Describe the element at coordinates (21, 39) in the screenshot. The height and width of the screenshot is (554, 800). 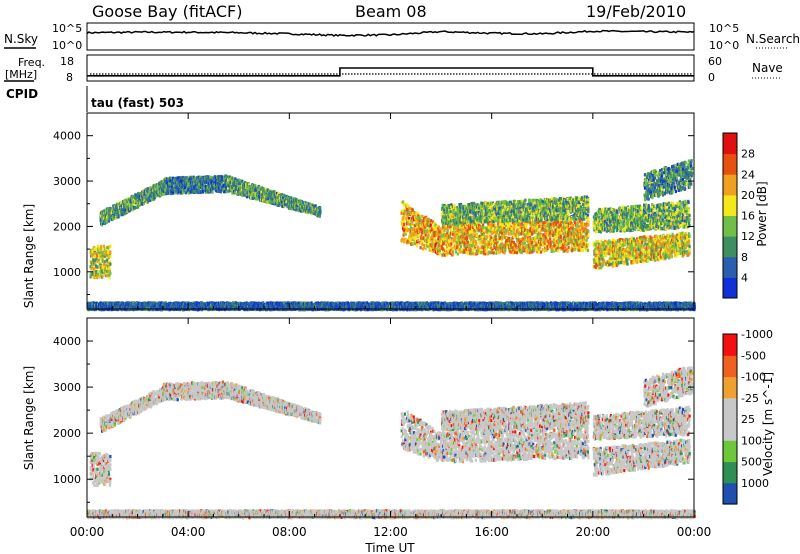
I see `nsky-label: N.Sky` at that location.